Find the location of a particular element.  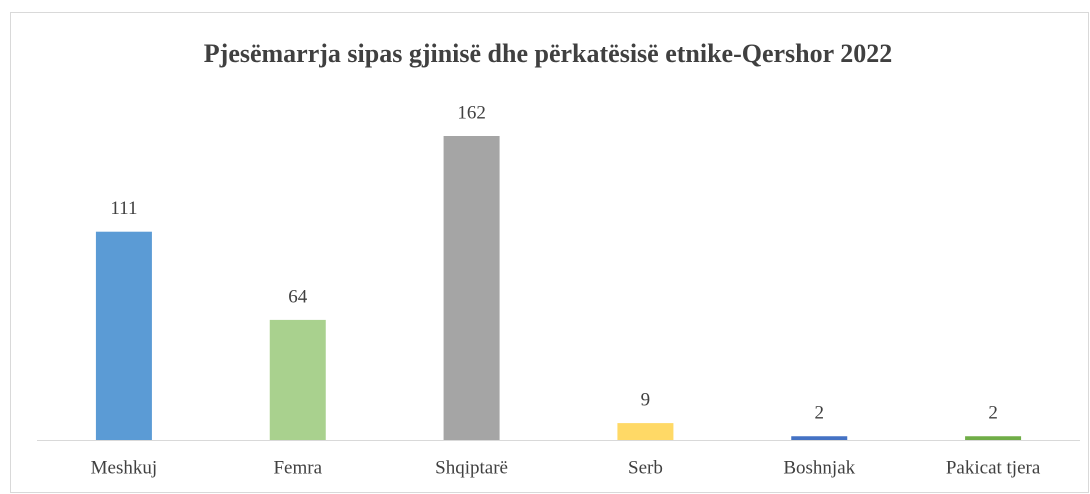

value-label: 162 is located at coordinates (471, 112).